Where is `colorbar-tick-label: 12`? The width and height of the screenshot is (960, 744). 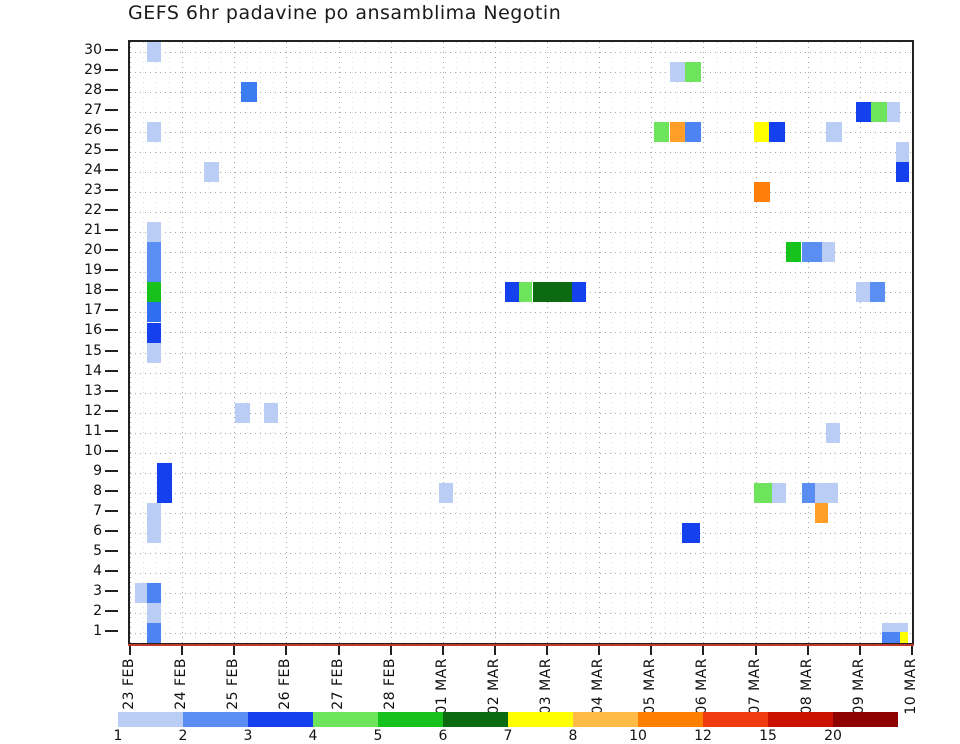 colorbar-tick-label: 12 is located at coordinates (703, 736).